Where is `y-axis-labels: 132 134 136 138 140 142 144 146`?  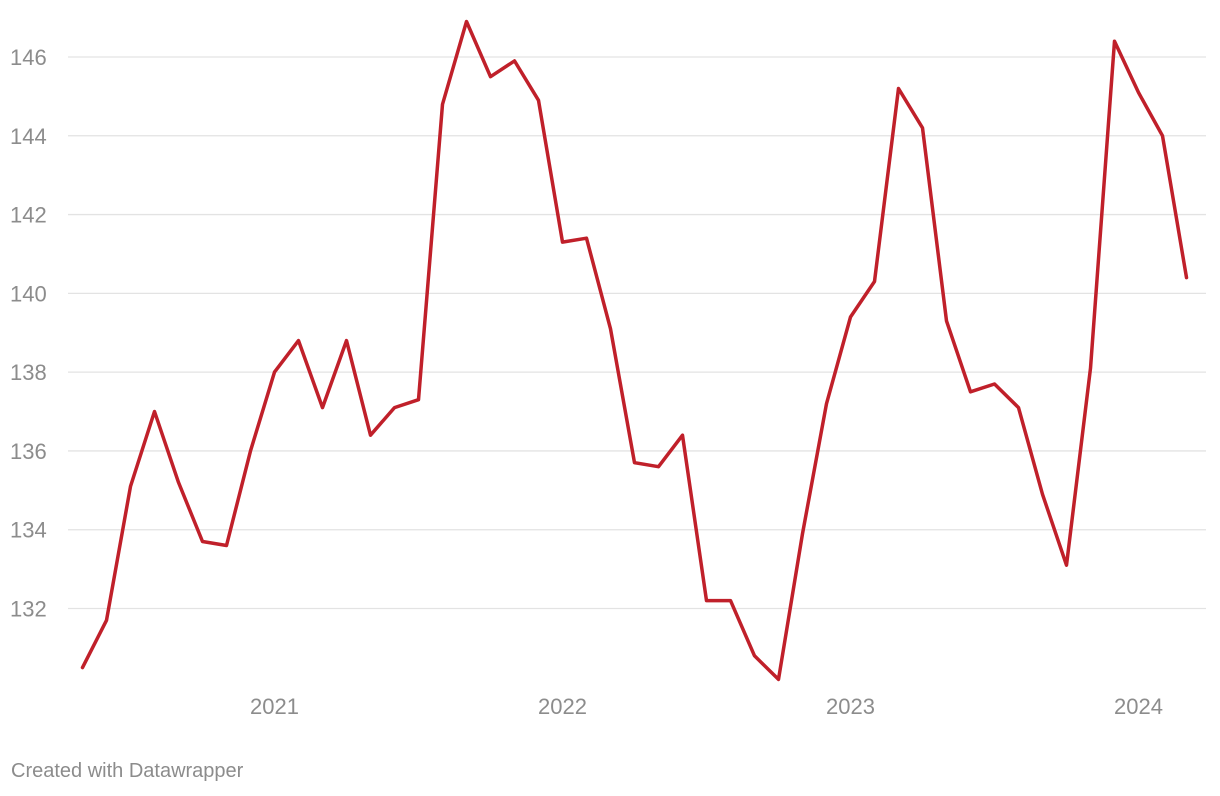 y-axis-labels: 132 134 136 138 140 142 144 146 is located at coordinates (28, 333).